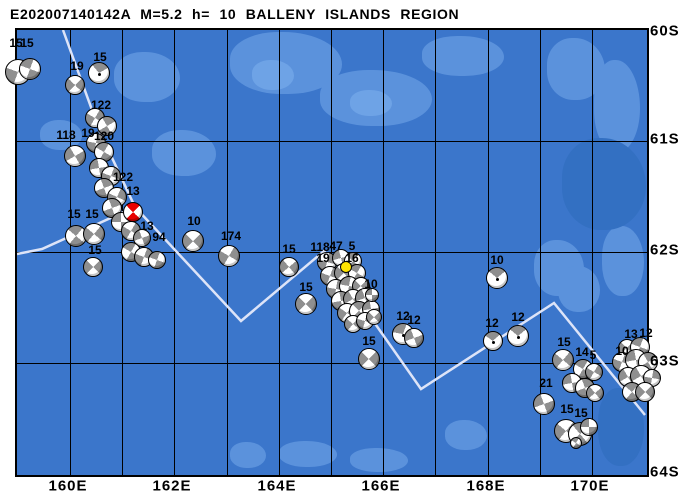  What do you see at coordinates (381, 486) in the screenshot?
I see `axis-label-longitude: 166E` at bounding box center [381, 486].